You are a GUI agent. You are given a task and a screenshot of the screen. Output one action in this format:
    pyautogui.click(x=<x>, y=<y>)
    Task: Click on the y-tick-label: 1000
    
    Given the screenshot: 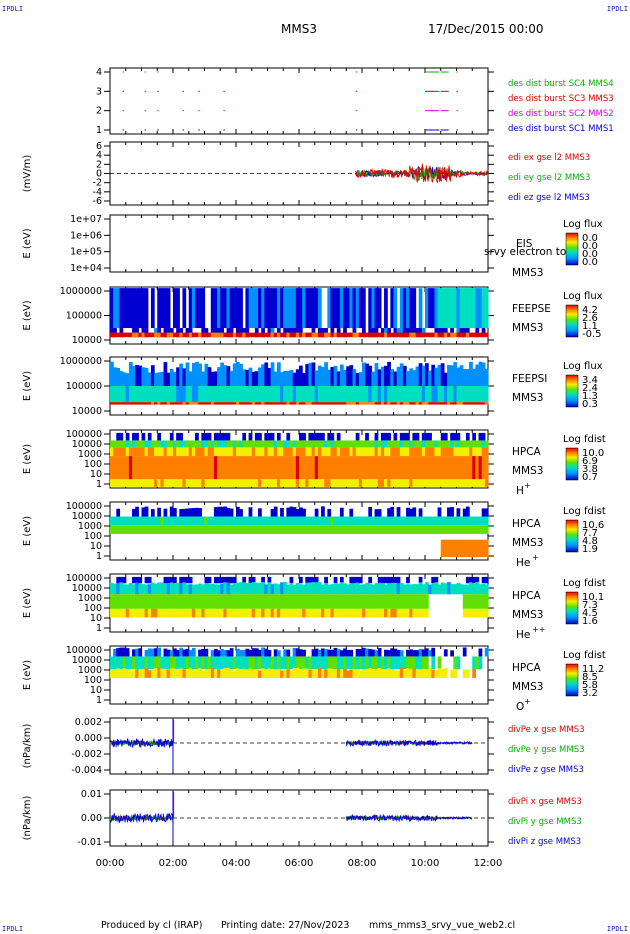 What is the action you would take?
    pyautogui.click(x=90, y=598)
    